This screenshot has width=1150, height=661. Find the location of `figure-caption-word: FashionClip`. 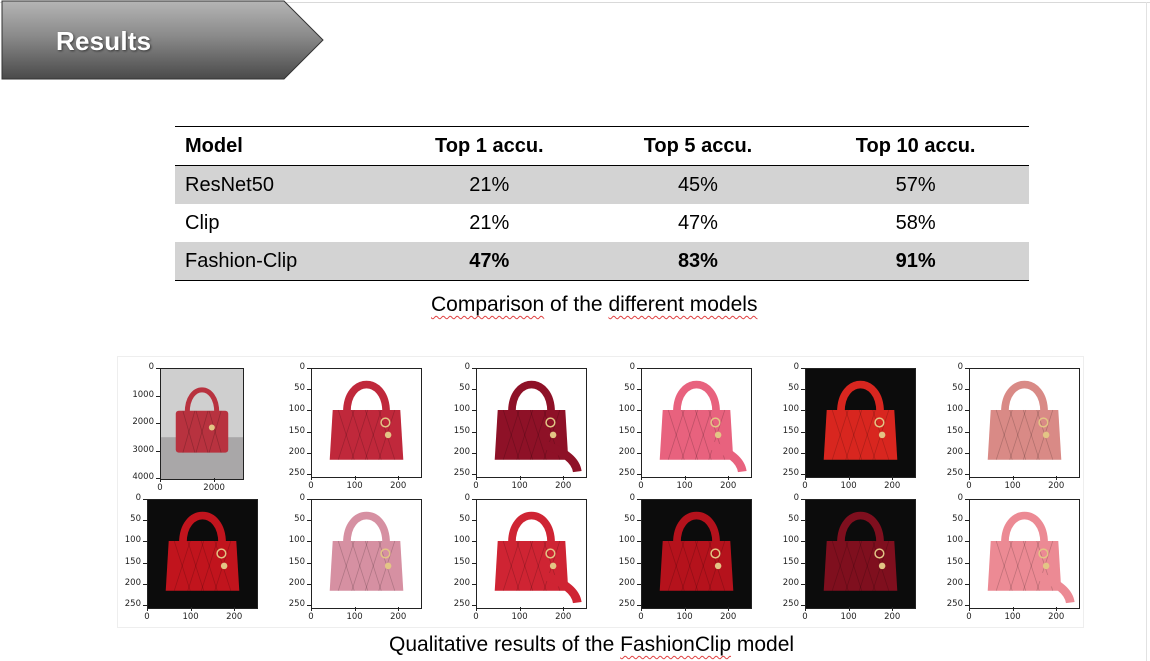

figure-caption-word: FashionClip is located at coordinates (676, 644).